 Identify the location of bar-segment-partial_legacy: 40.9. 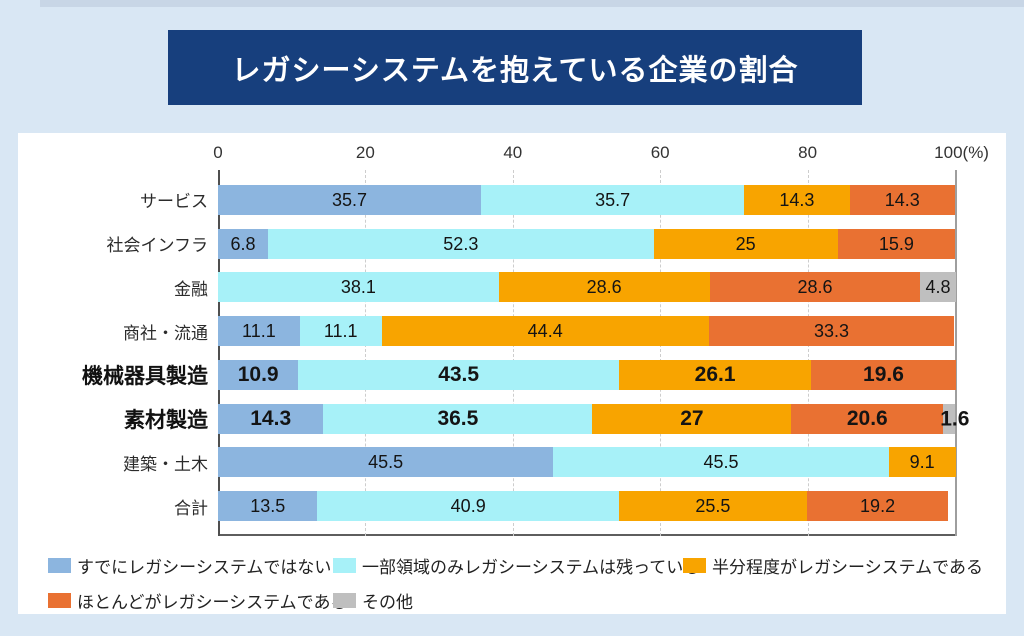
(468, 506).